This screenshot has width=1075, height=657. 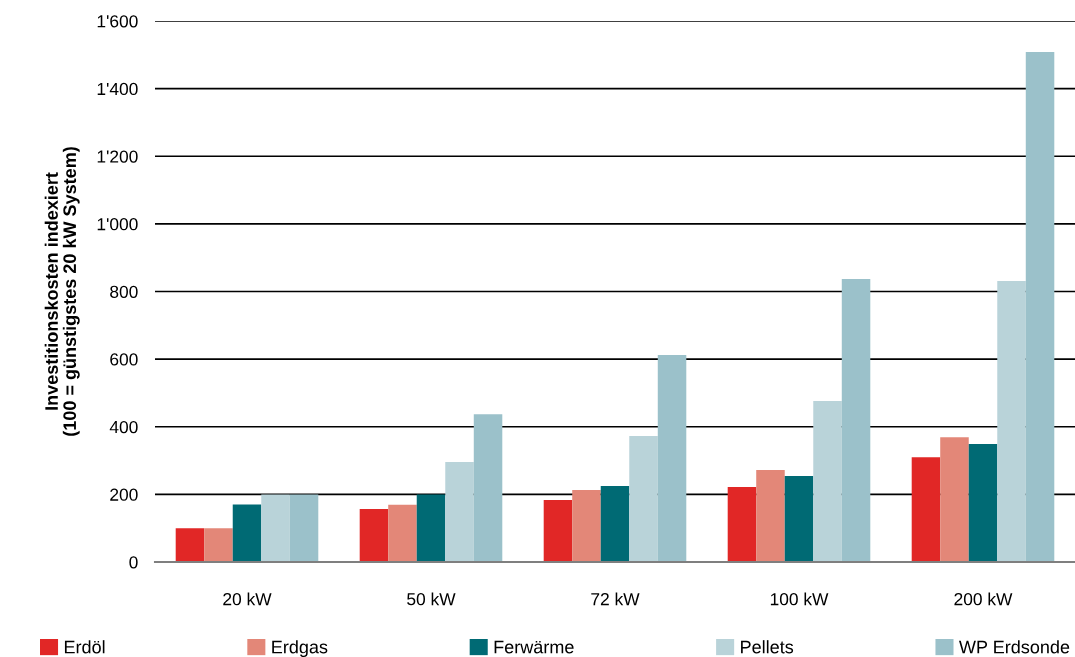 I want to click on y-tick-label: 600, so click(x=124, y=359).